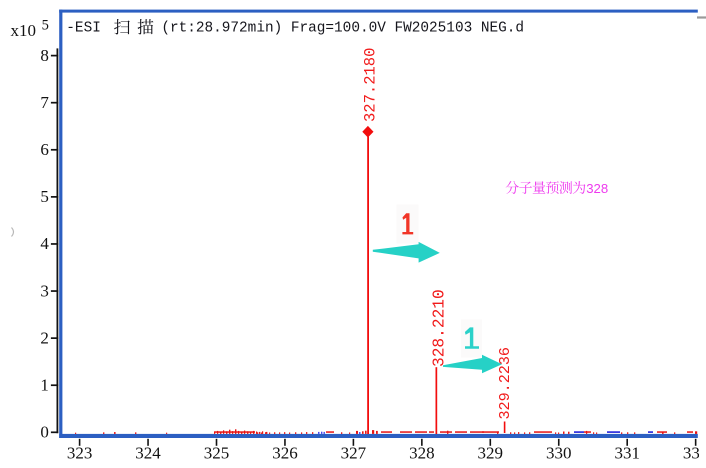 Image resolution: width=706 pixels, height=468 pixels. Describe the element at coordinates (44, 432) in the screenshot. I see `svg-text: 0` at that location.